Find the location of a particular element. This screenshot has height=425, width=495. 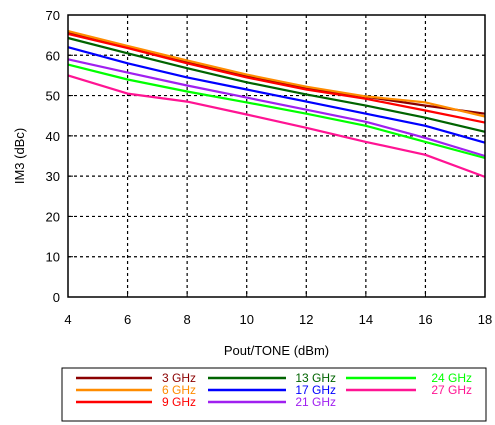

legend-label-17-ghz: 17 GHz is located at coordinates (315, 390).